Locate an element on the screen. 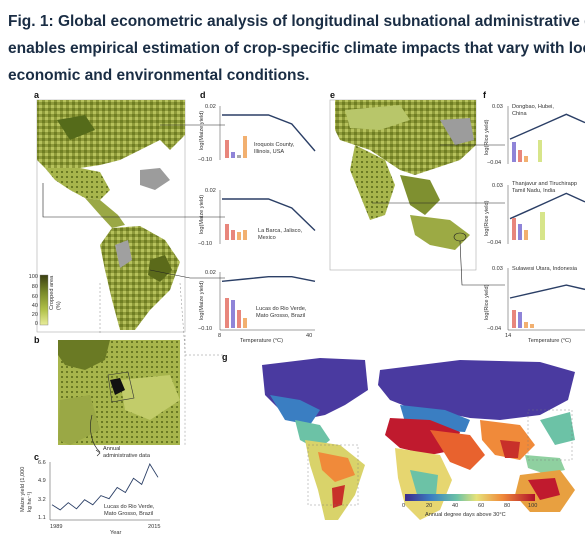  line-maize-yield is located at coordinates (105, 487).